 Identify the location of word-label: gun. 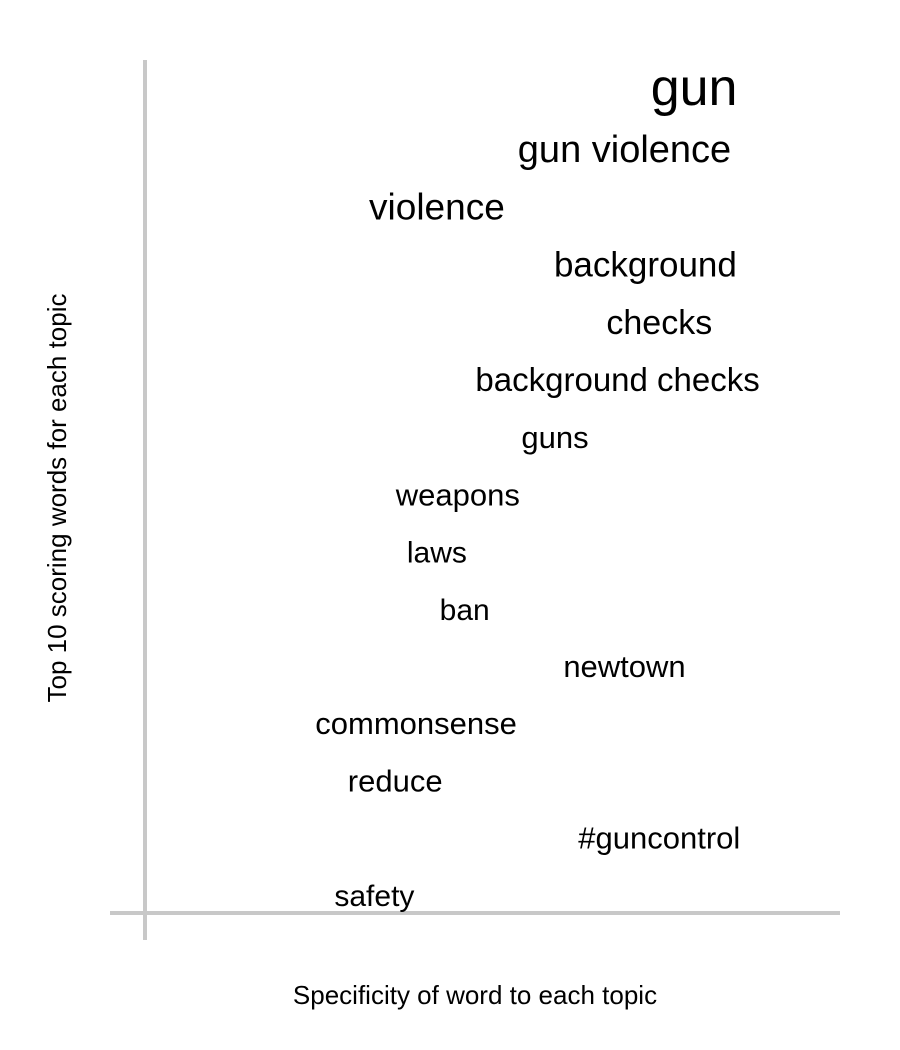
(694, 88).